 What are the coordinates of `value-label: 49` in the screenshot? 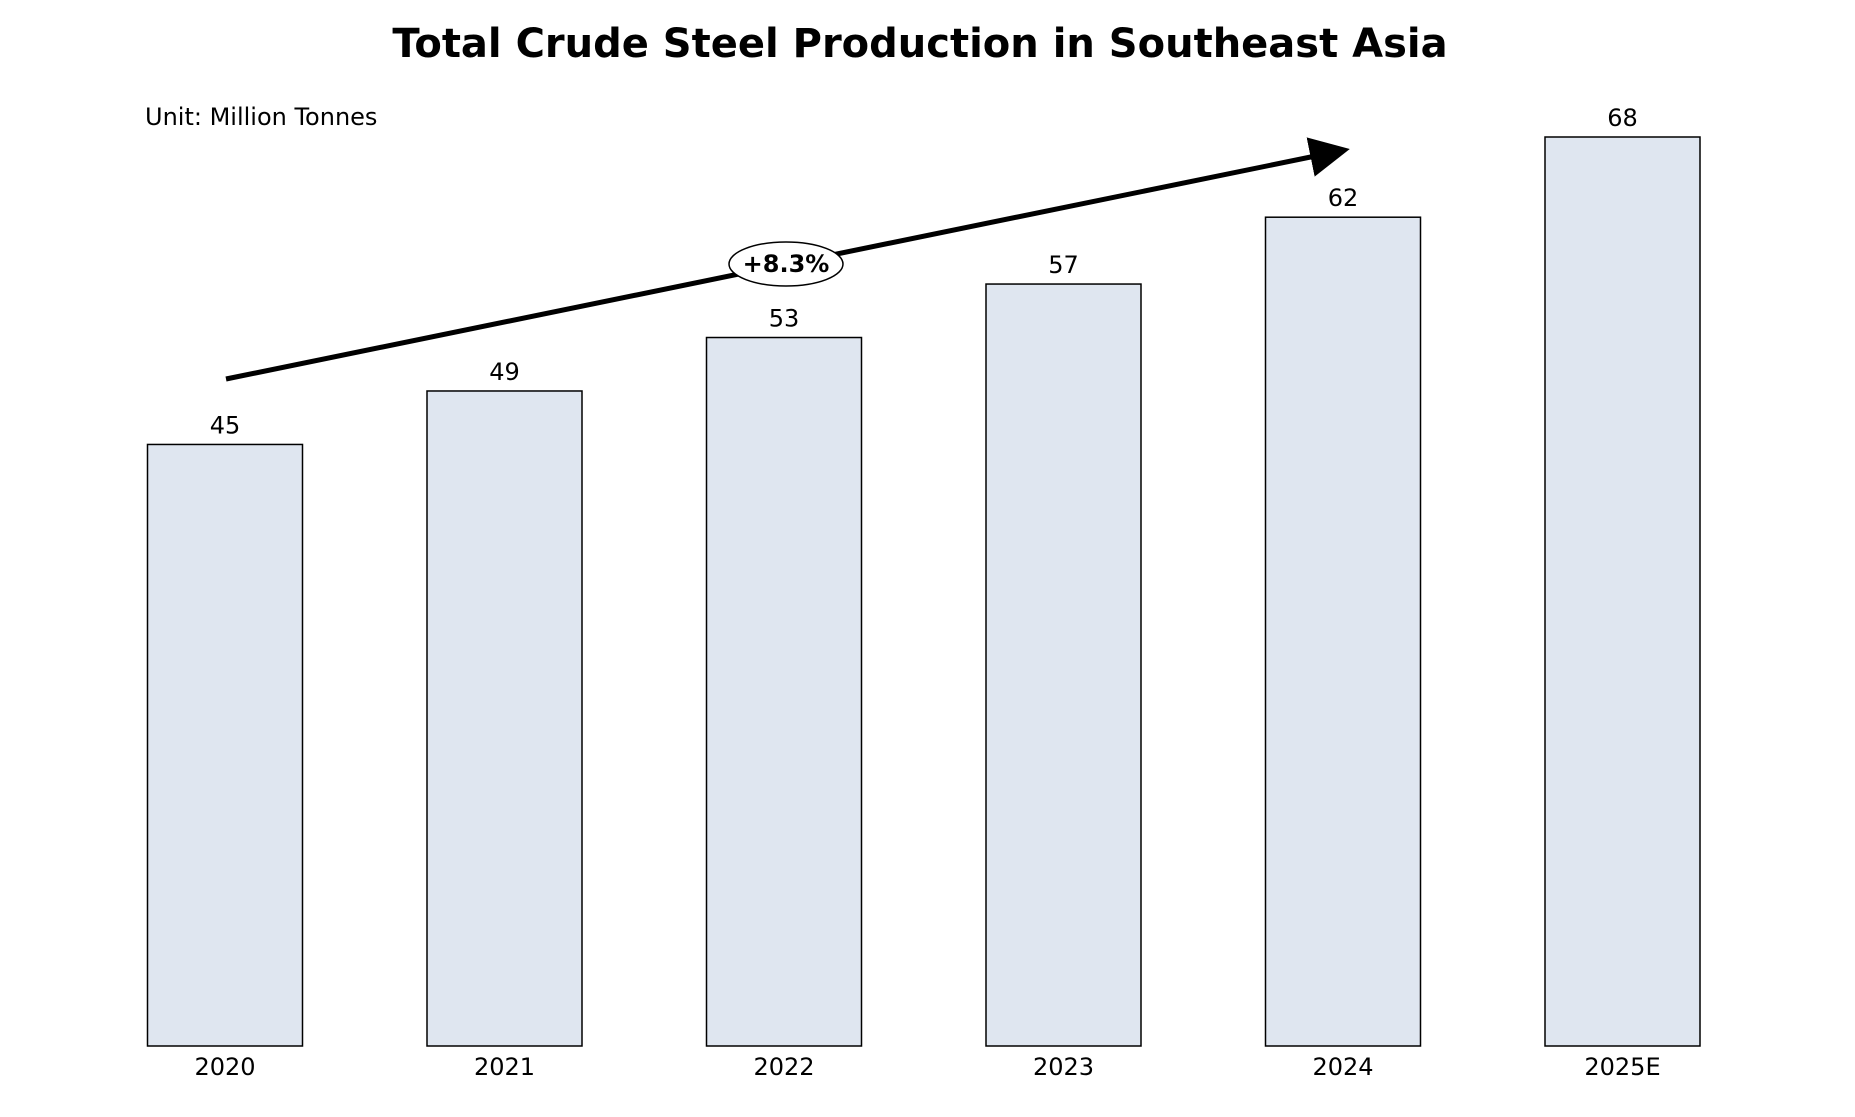 It's located at (504, 372).